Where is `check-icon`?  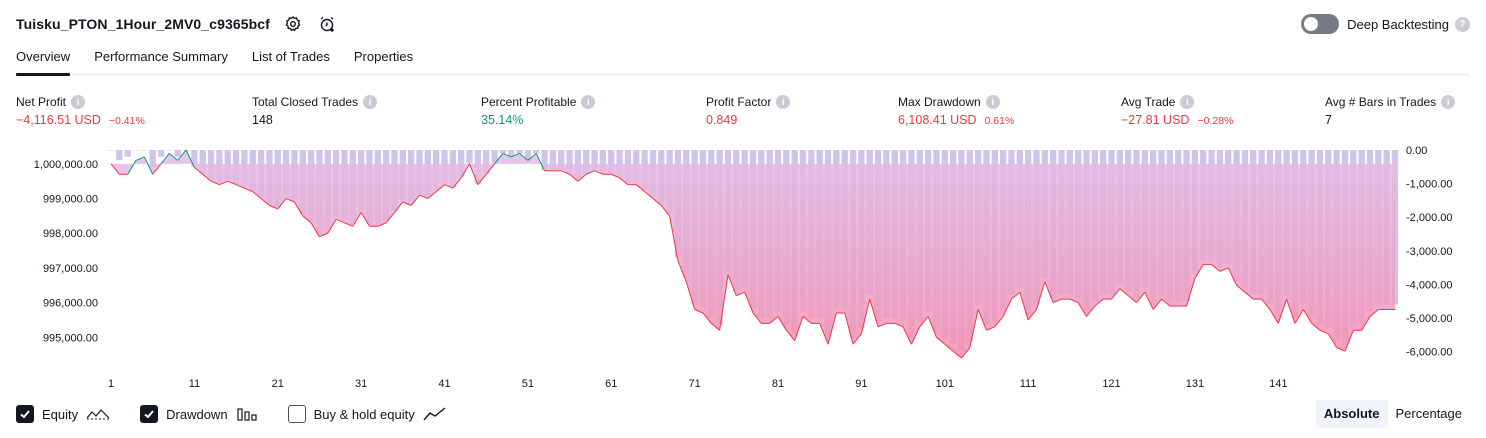 check-icon is located at coordinates (149, 414).